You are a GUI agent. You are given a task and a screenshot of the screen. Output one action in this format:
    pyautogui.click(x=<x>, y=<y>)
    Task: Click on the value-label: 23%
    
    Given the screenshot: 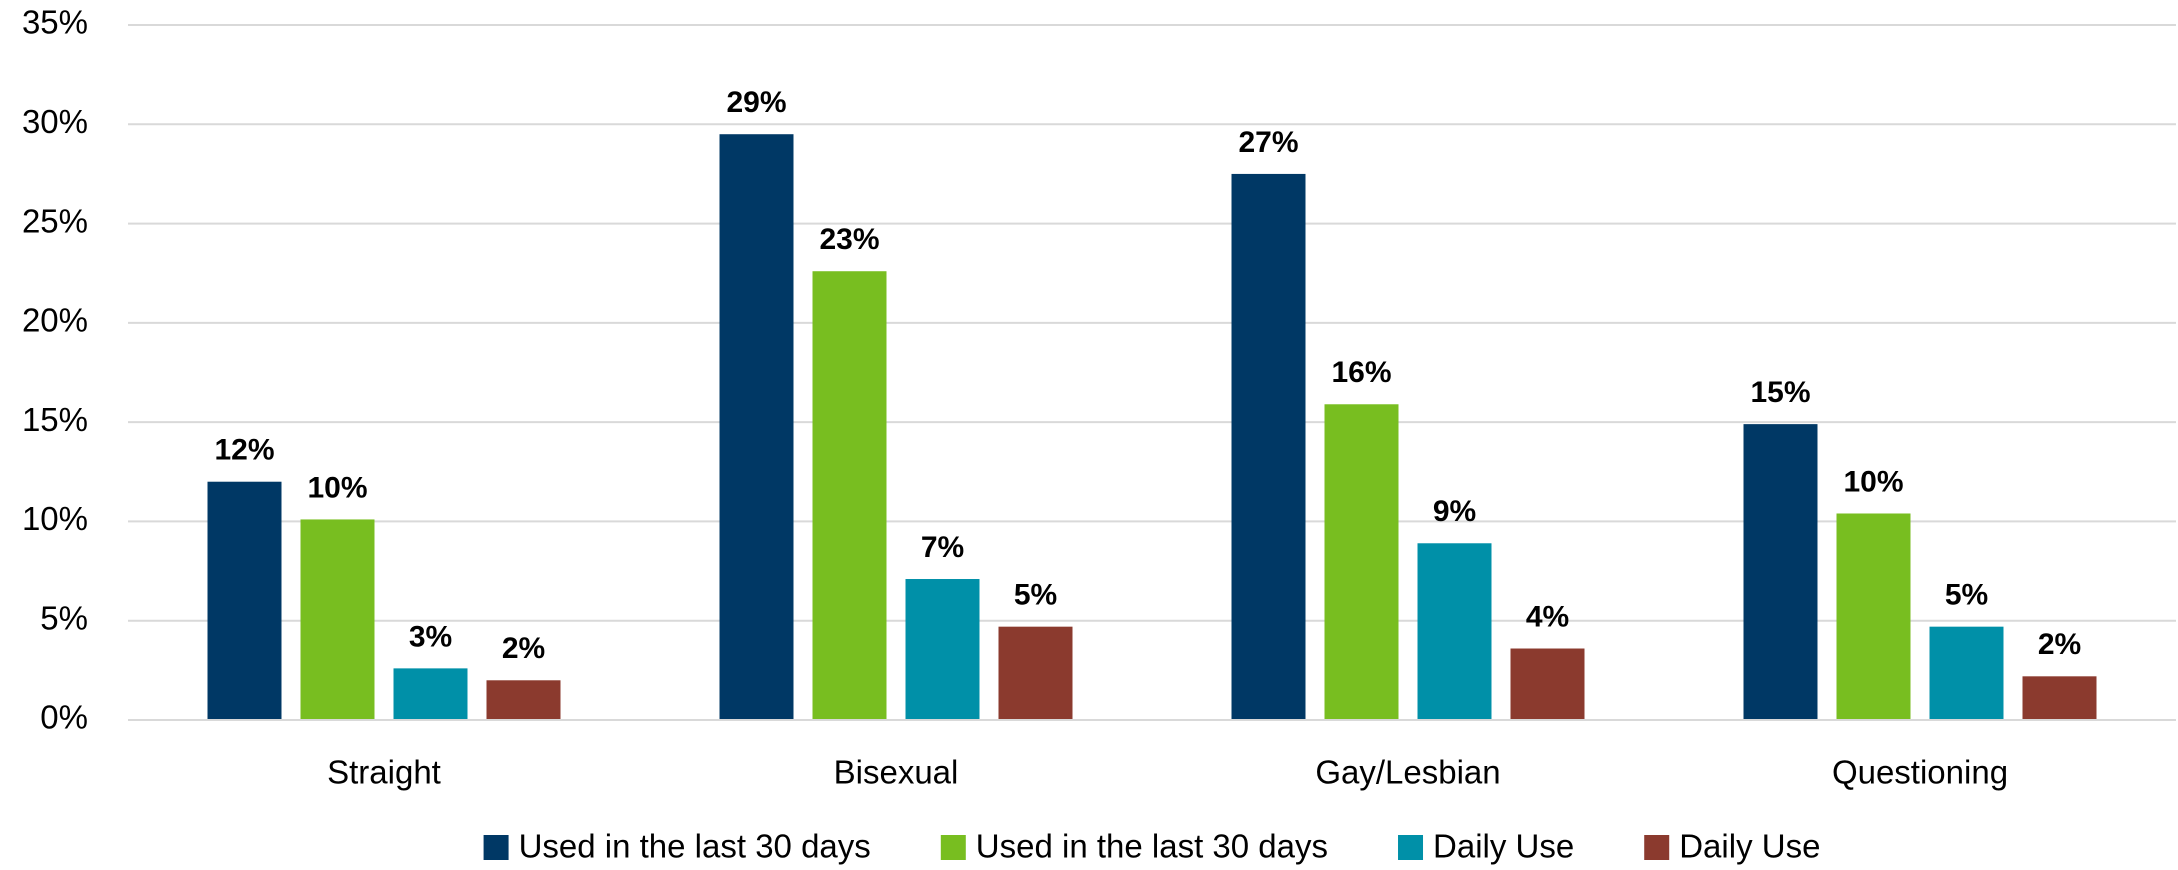 What is the action you would take?
    pyautogui.click(x=849, y=239)
    